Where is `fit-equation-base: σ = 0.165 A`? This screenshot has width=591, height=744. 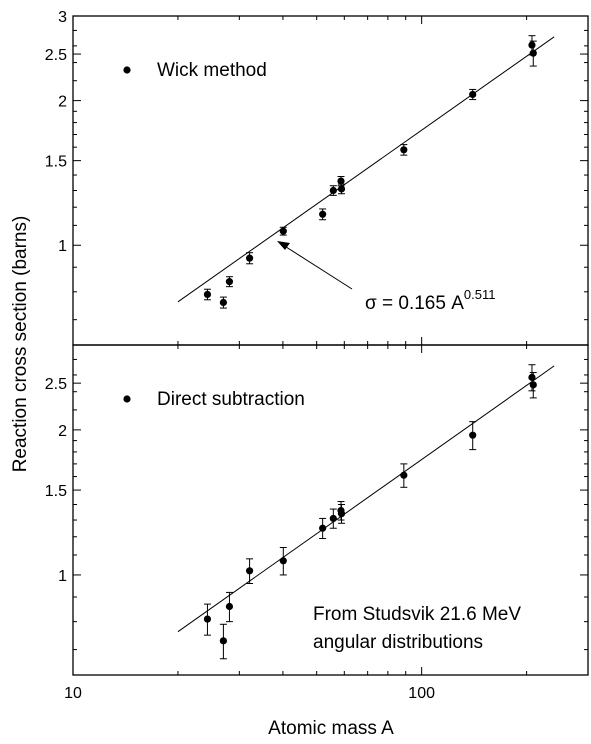 fit-equation-base: σ = 0.165 A is located at coordinates (414, 303).